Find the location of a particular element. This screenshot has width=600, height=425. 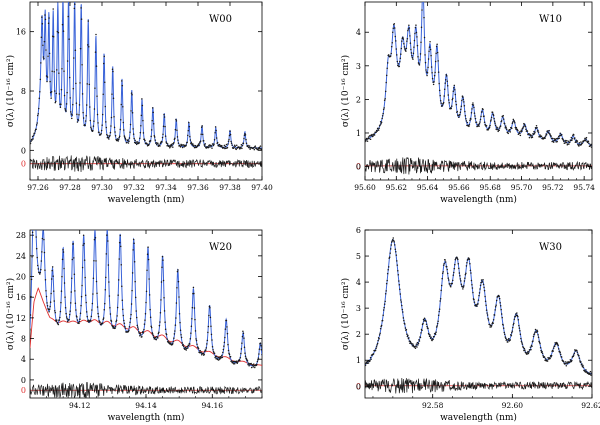

y-tick-label: 5 is located at coordinates (358, 256).